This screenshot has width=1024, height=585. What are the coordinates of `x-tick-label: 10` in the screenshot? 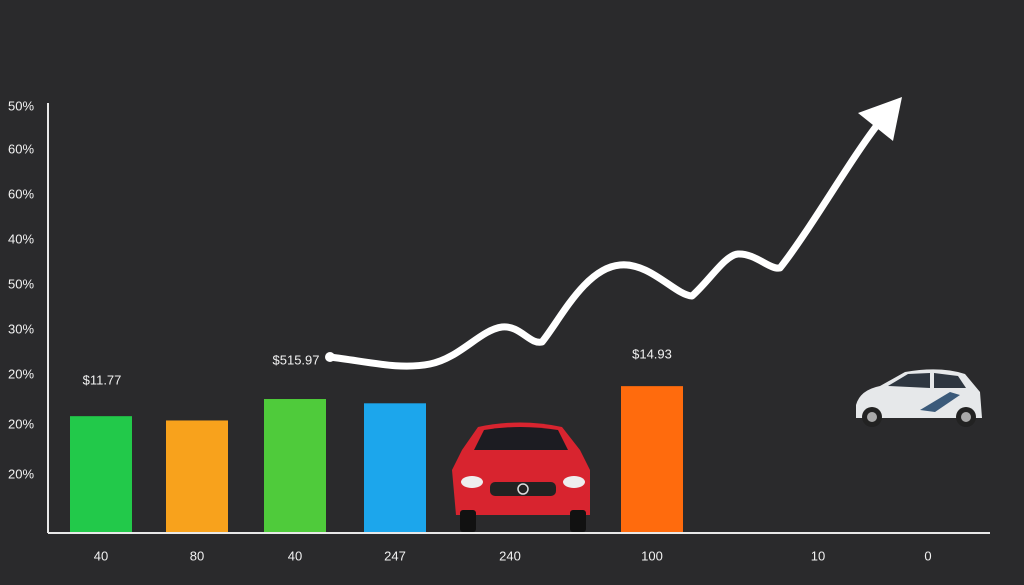 It's located at (818, 555).